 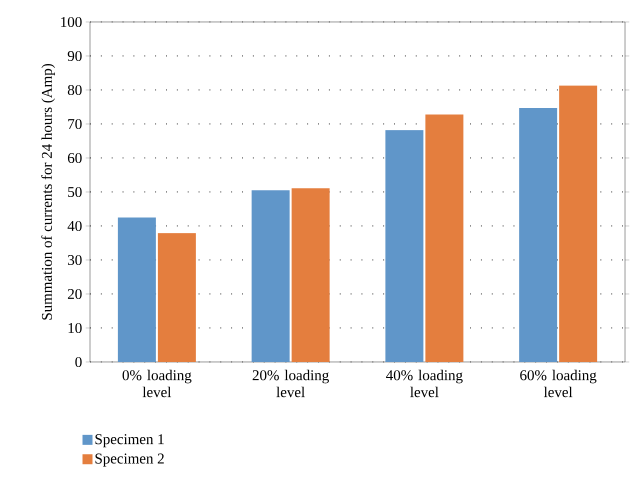 I want to click on y-axis-title: Summation of currents for 24 hours (Amp), so click(x=48, y=192).